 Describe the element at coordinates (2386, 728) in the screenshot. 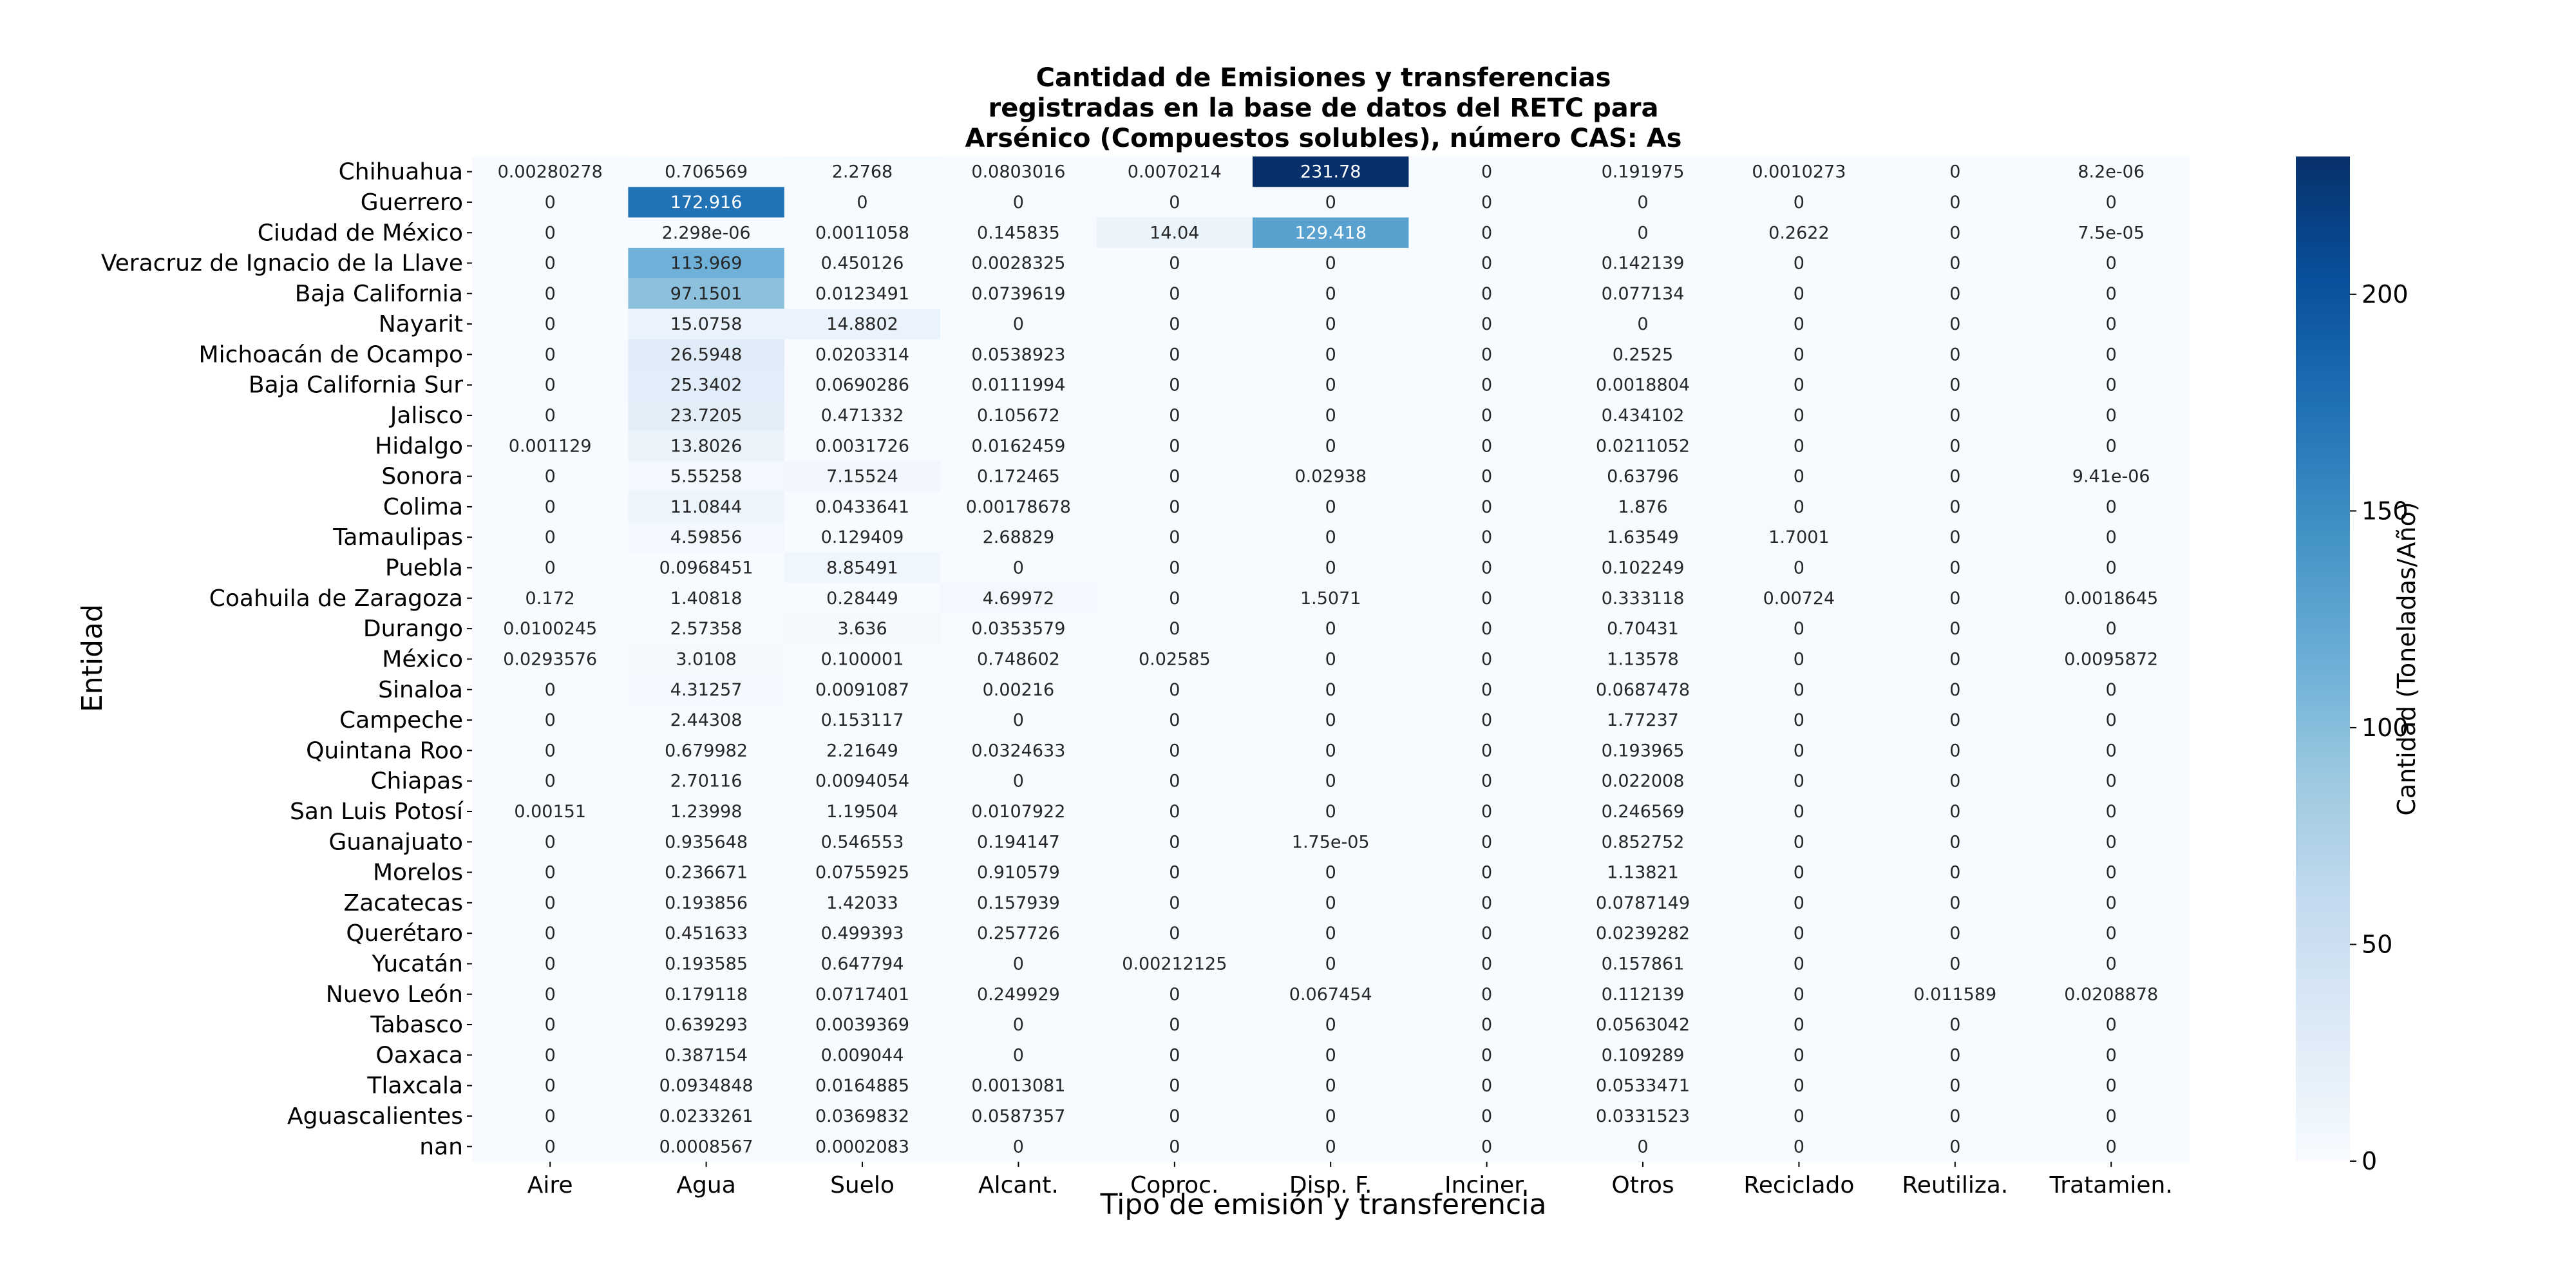

I see `colorbar-tick-label: 100` at that location.